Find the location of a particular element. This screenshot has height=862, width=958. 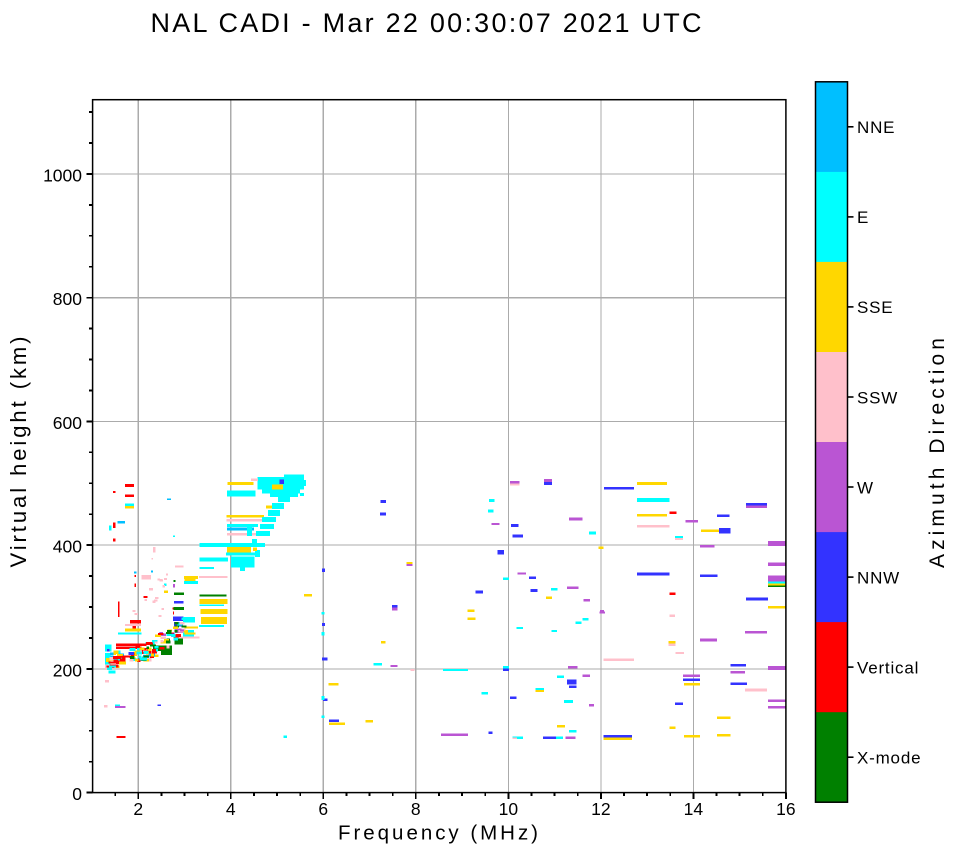

svg-text: 4 is located at coordinates (231, 809).